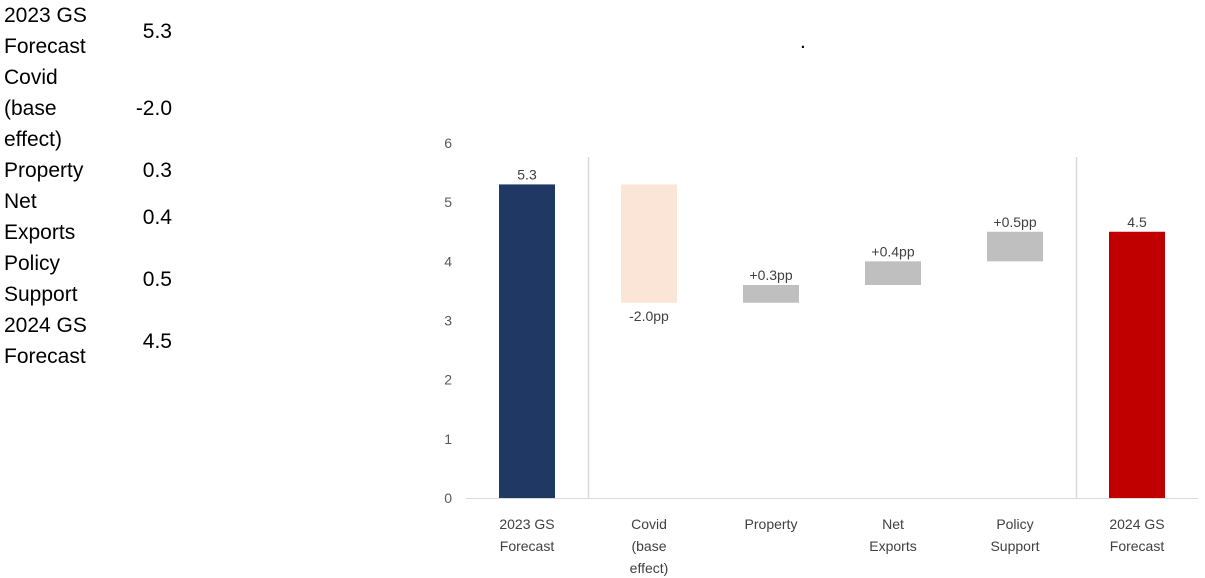 The height and width of the screenshot is (578, 1205). I want to click on y-tick-label: 4, so click(448, 261).